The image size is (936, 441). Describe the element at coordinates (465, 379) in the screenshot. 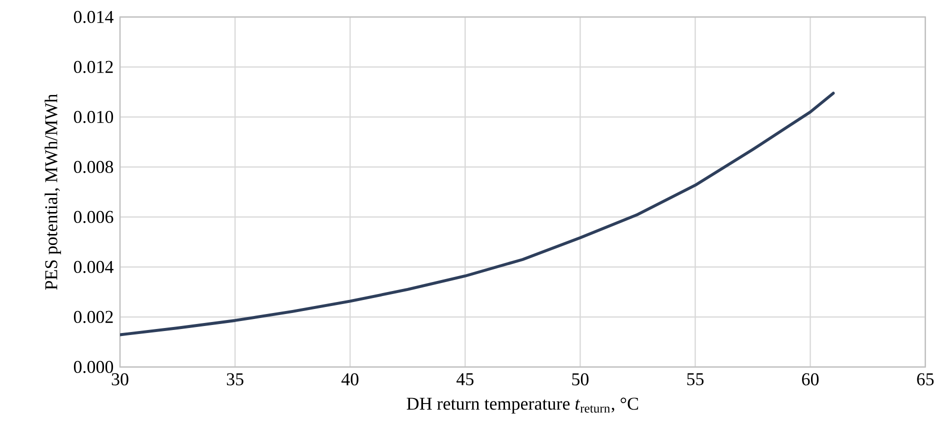

I see `x-tick-label: 45` at that location.